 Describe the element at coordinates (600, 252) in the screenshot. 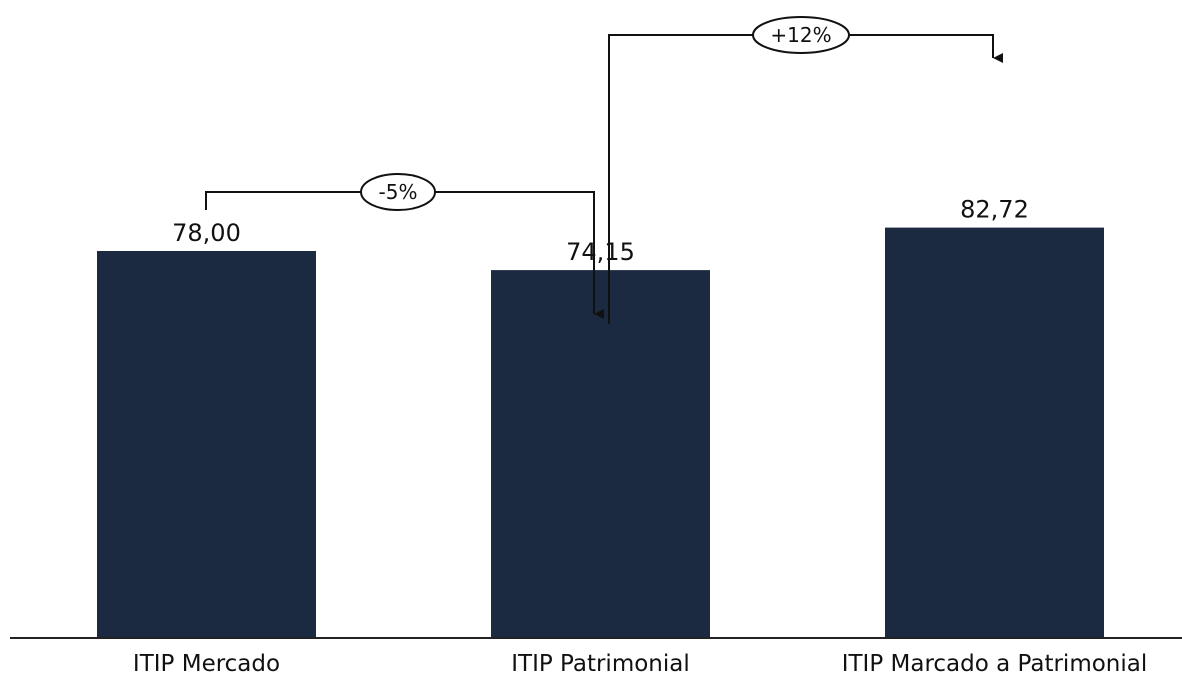

I see `value-label: 74,15` at that location.